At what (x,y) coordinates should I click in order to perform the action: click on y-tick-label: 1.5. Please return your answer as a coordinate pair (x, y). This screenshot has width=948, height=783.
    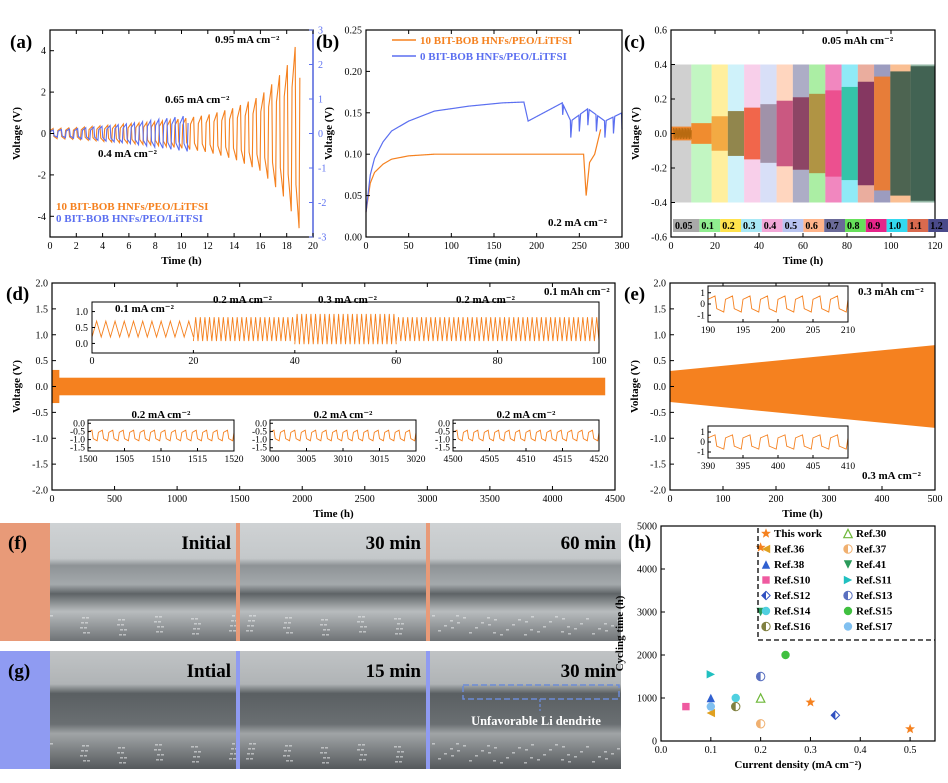
    Looking at the image, I should click on (42, 309).